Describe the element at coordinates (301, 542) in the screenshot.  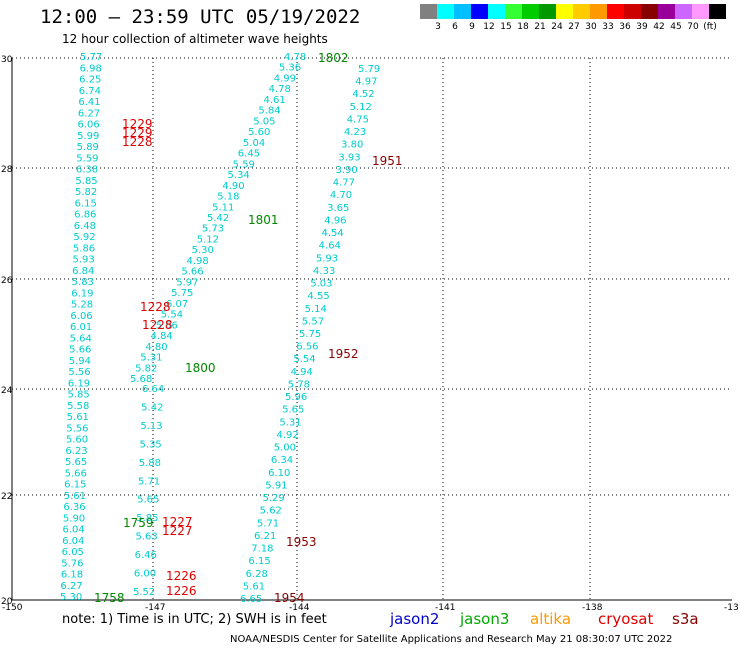
I see `time-label: 1953` at that location.